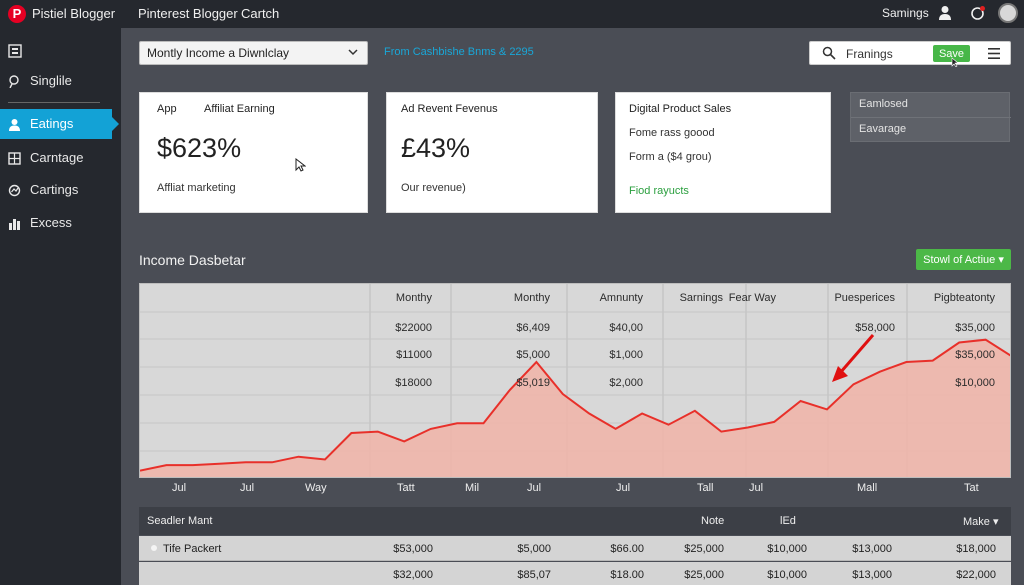  What do you see at coordinates (52, 123) in the screenshot?
I see `sidebar-item-label: Eatings` at bounding box center [52, 123].